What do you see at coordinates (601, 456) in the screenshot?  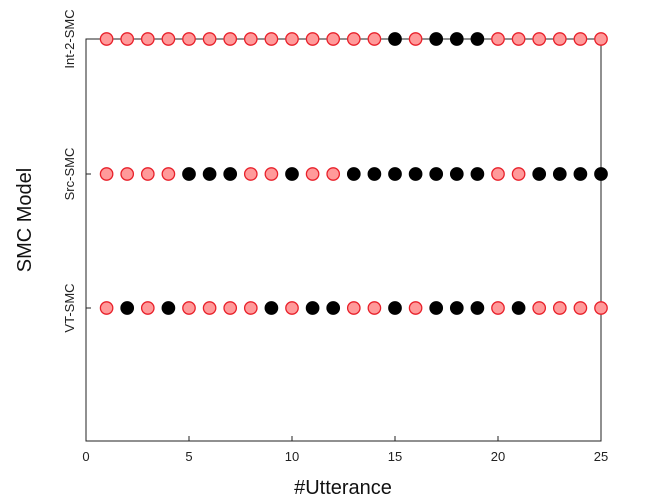 I see `x-tick-label: 25` at bounding box center [601, 456].